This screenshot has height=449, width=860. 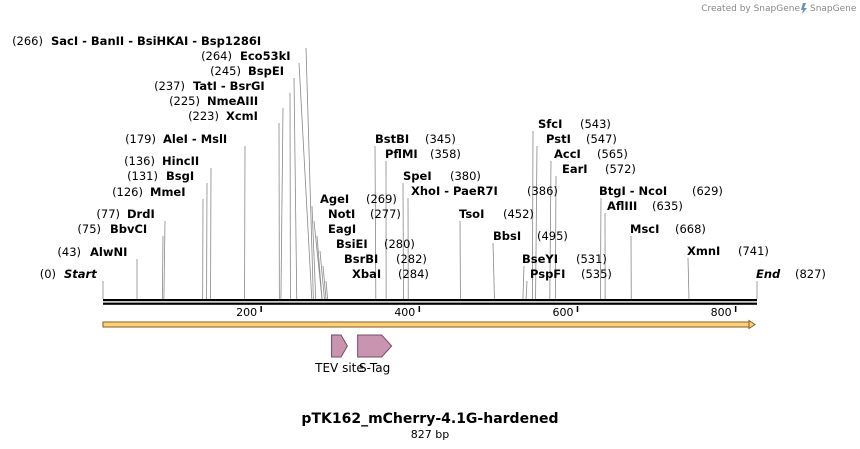 What do you see at coordinates (564, 259) in the screenshot?
I see `site-bseyi: (531) BseYI` at bounding box center [564, 259].